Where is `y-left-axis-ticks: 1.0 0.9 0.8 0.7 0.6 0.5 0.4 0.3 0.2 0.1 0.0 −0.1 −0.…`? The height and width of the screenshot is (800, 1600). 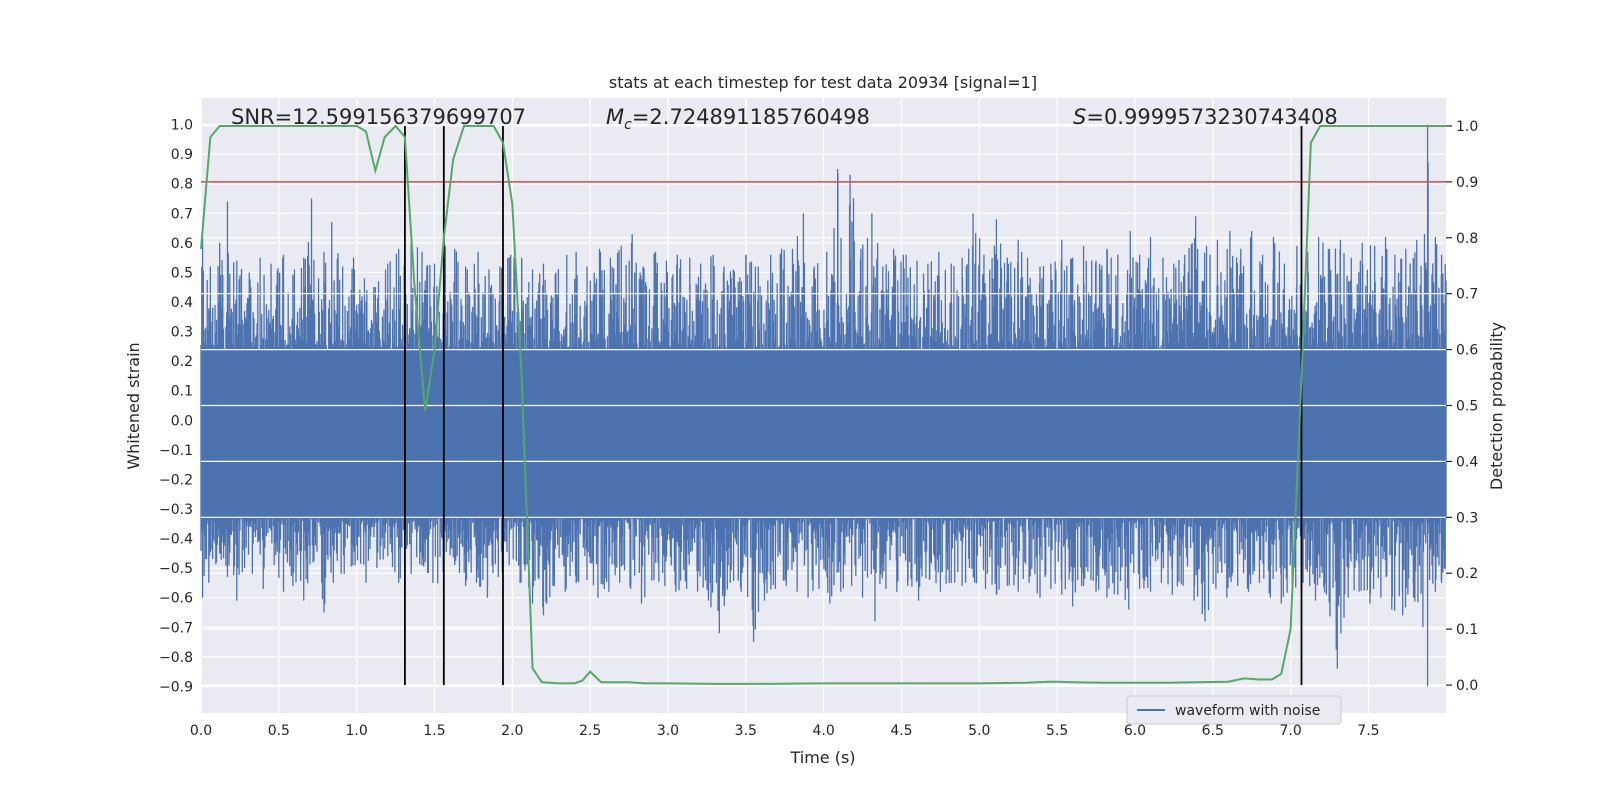
y-left-axis-ticks: 1.0 0.9 0.8 0.7 0.6 0.5 0.4 0.3 0.2 0.1 0.0 −0.1 −0.… is located at coordinates (176, 407).